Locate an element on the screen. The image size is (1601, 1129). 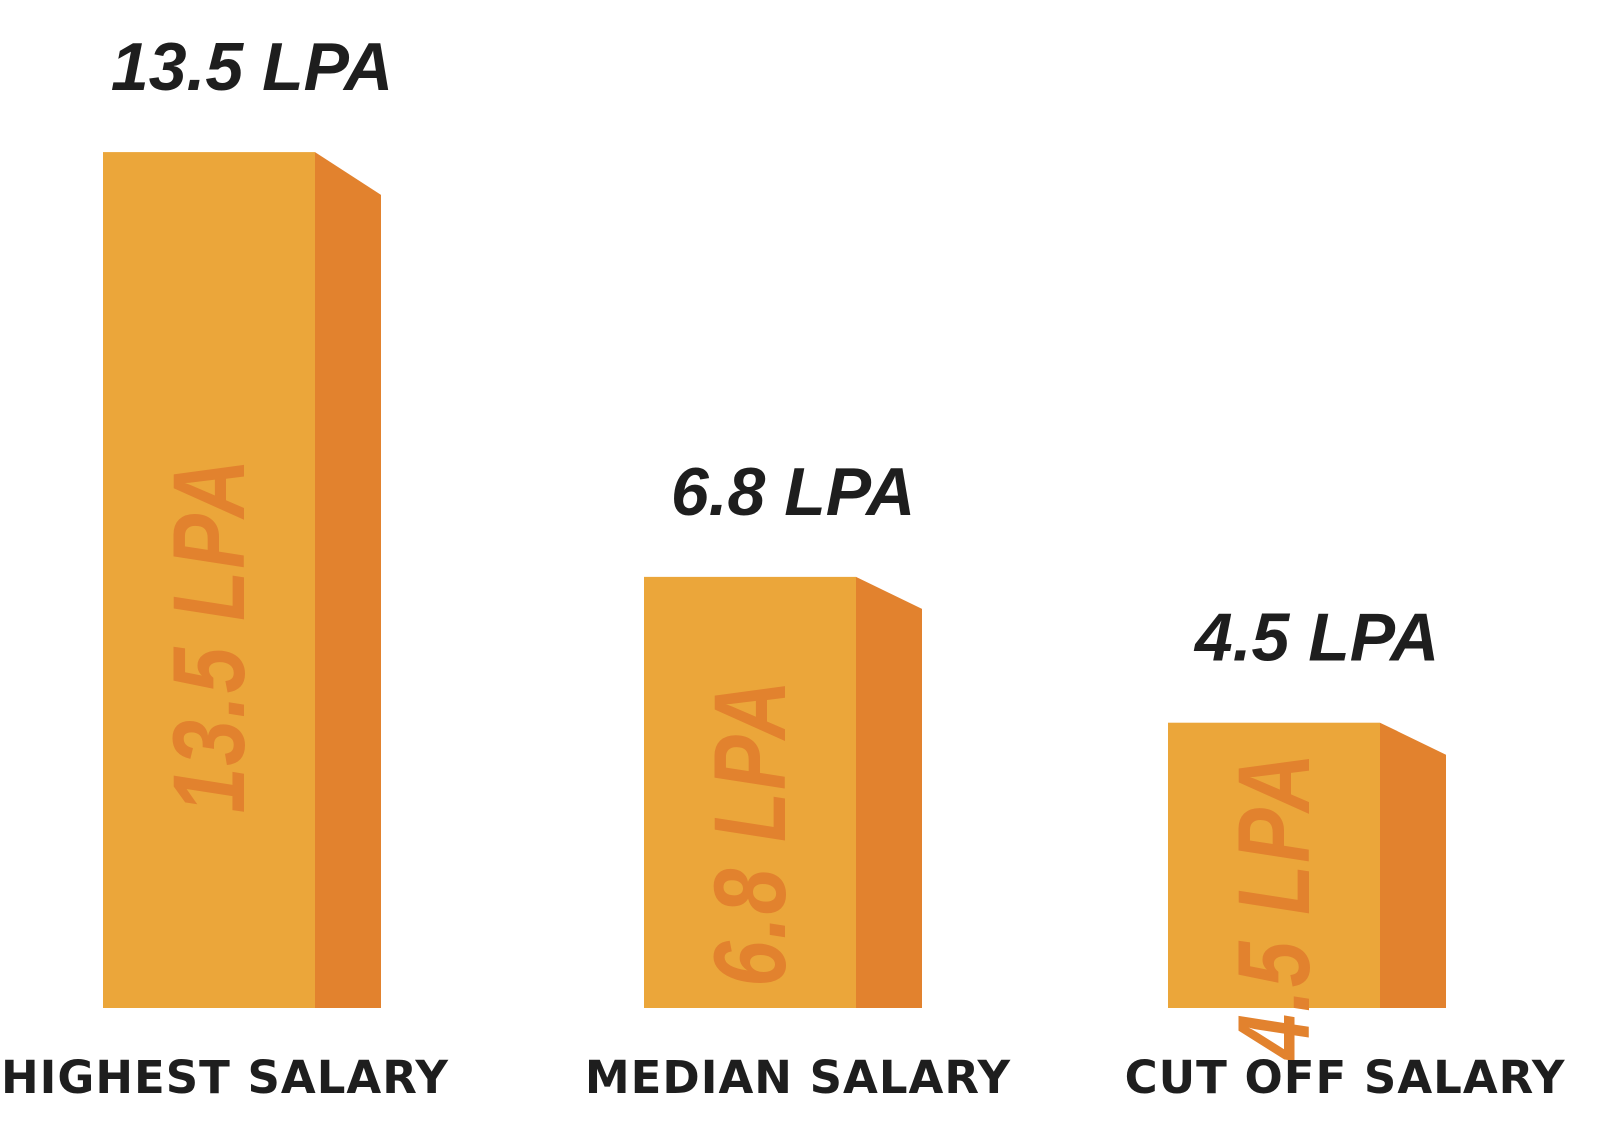
bar-front-cut-off-salary is located at coordinates (1274, 865).